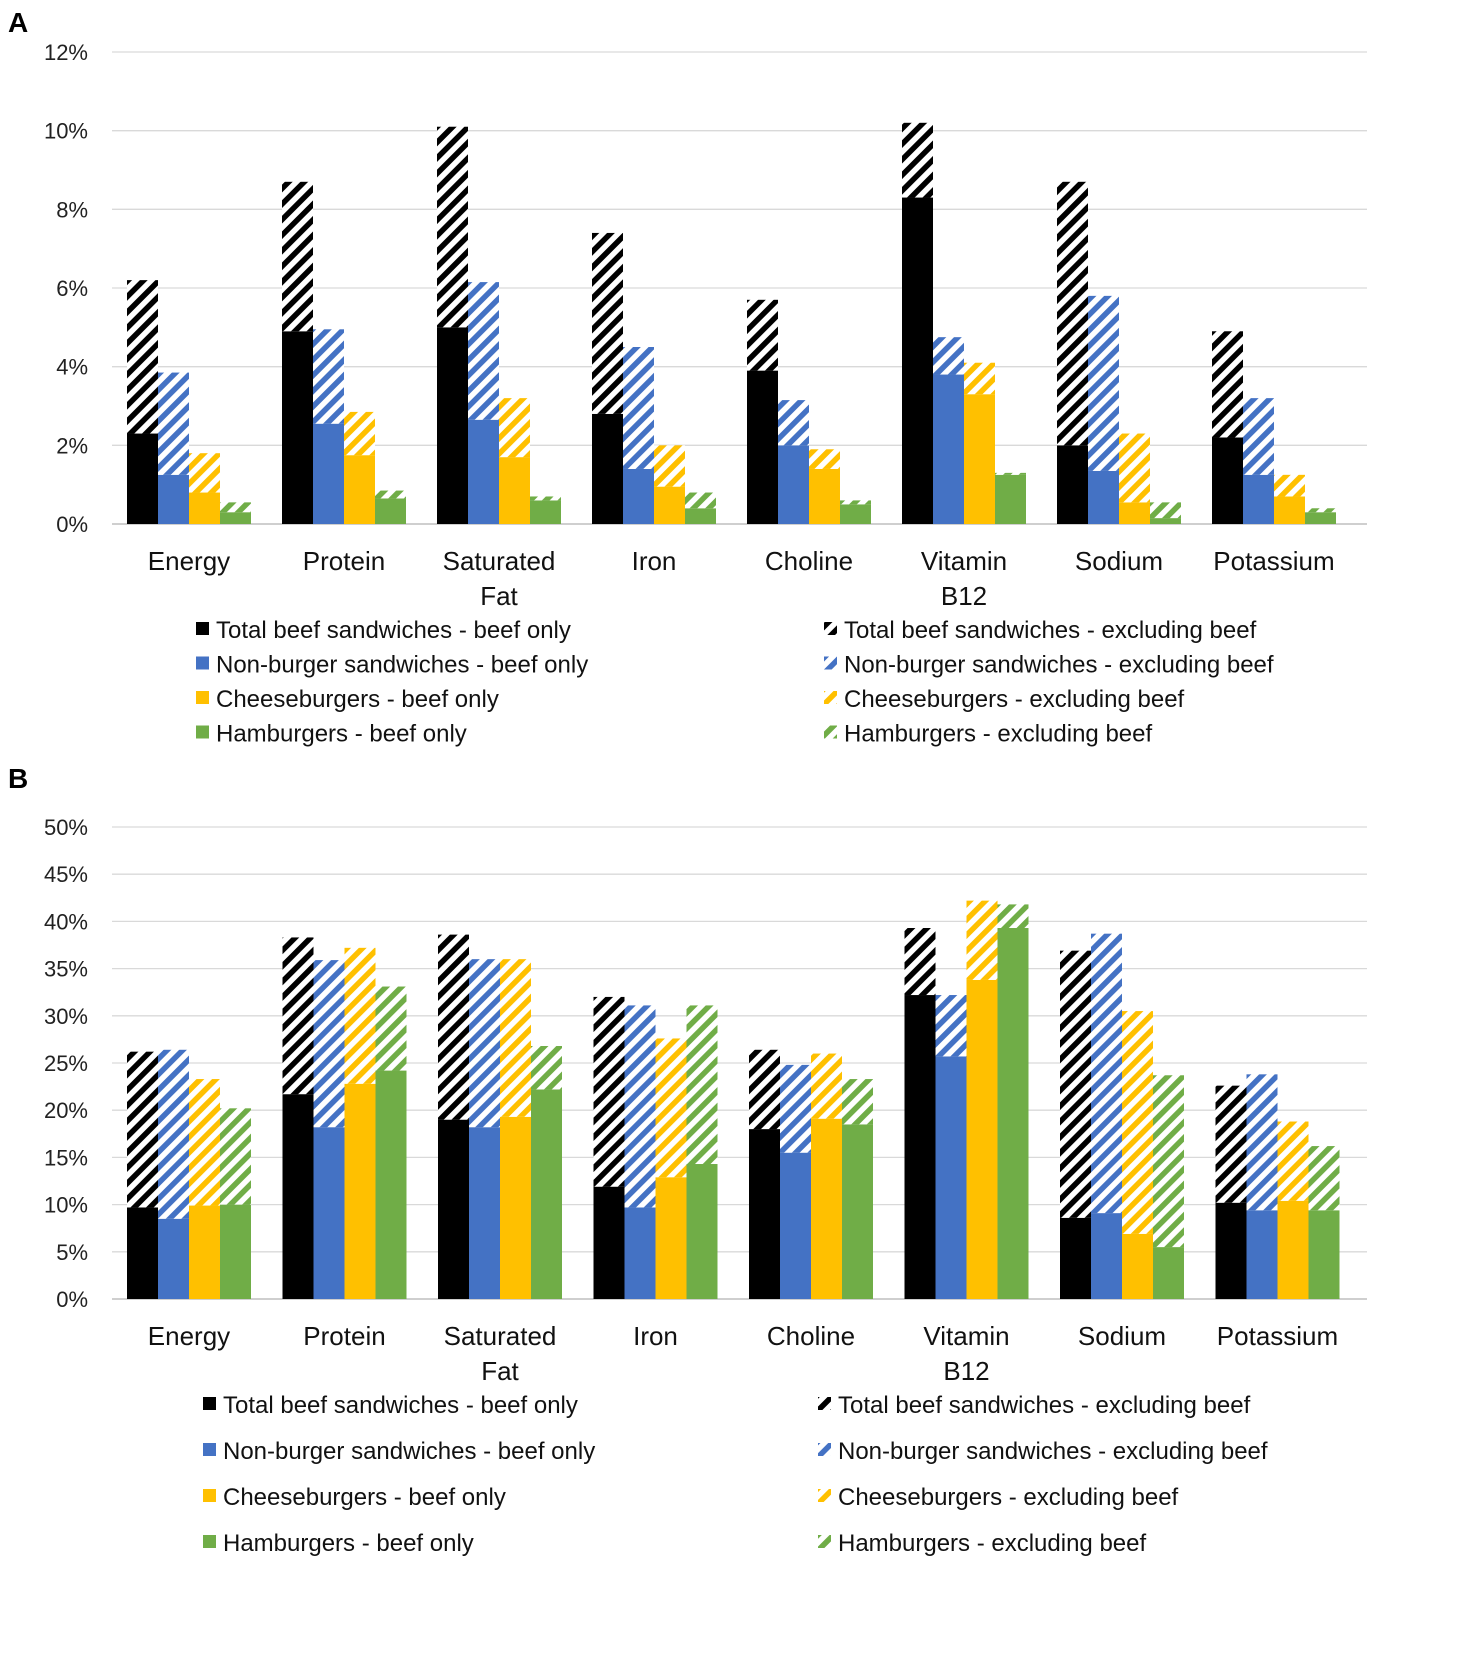  I want to click on panel-label-a: A, so click(18, 22).